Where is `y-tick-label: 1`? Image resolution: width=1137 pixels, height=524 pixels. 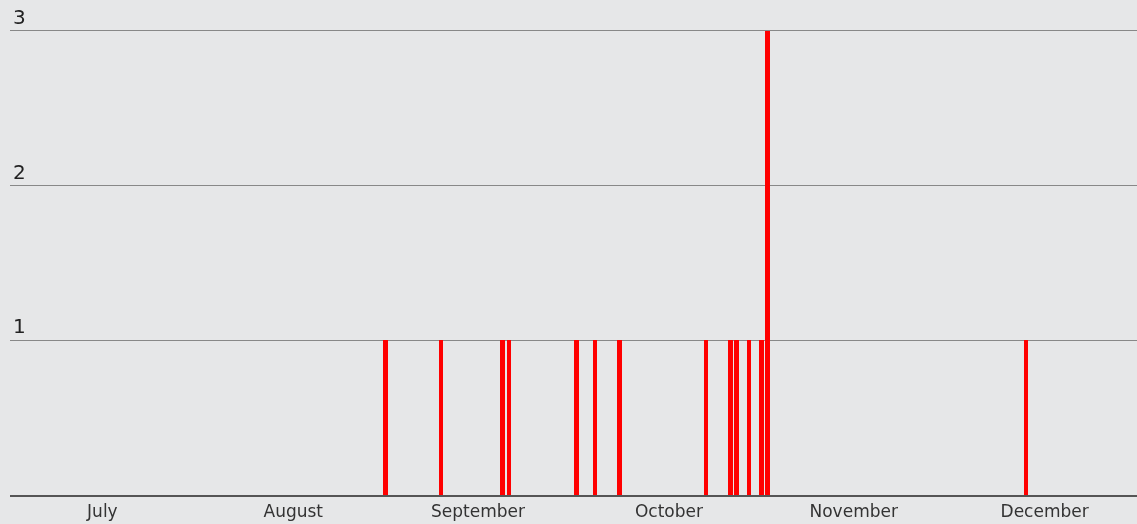 y-tick-label: 1 is located at coordinates (19, 326).